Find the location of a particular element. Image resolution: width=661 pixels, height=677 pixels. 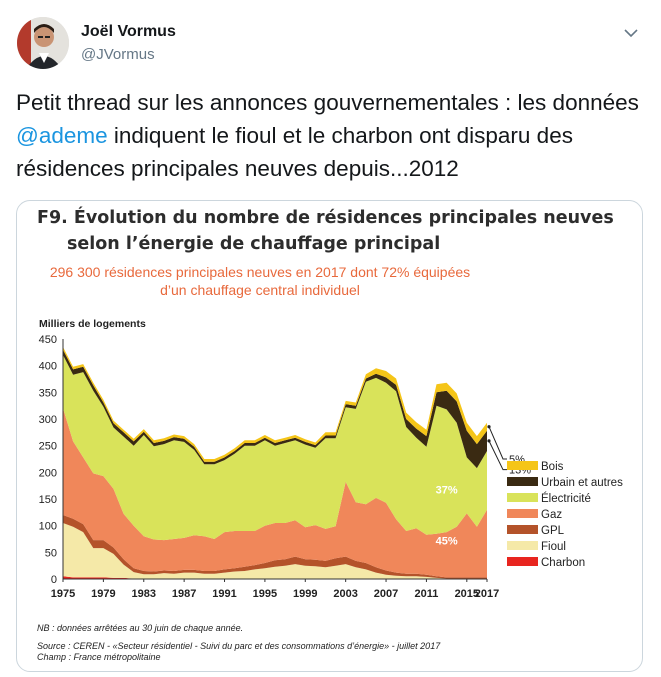

legend-label-gpl: GPL is located at coordinates (553, 531).